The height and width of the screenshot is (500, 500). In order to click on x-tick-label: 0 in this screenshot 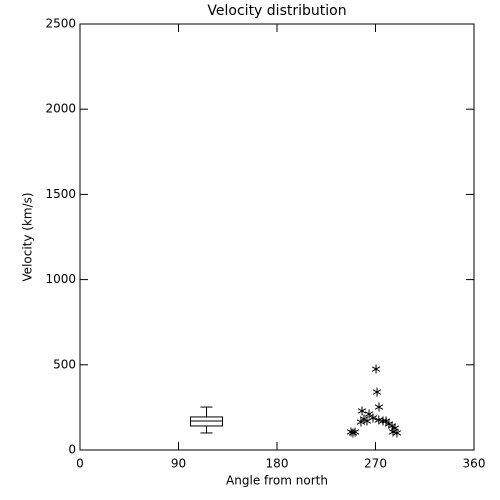, I will do `click(80, 464)`.